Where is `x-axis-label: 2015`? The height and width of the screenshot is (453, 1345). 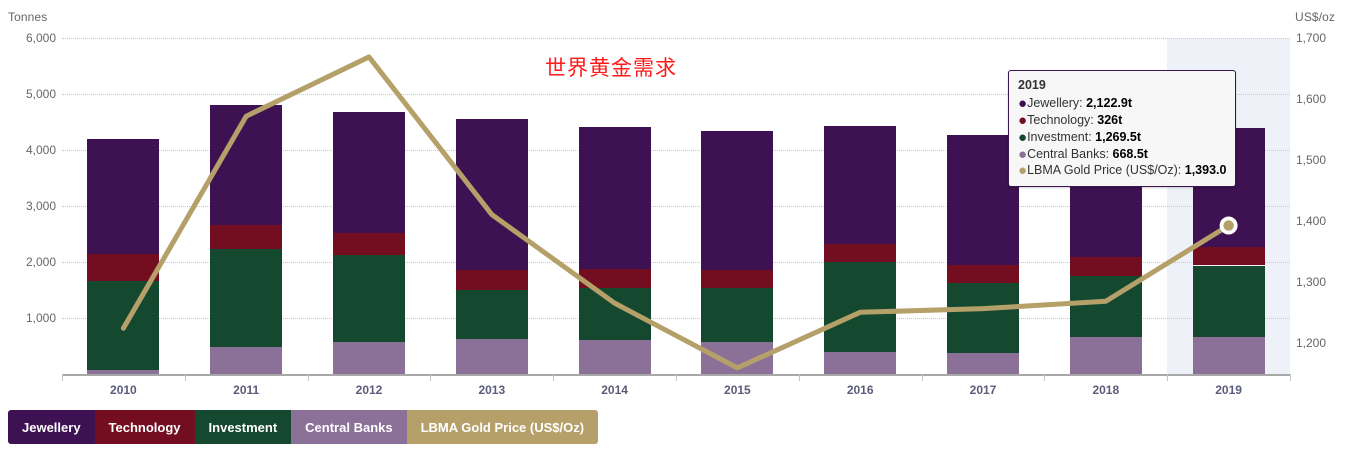 x-axis-label: 2015 is located at coordinates (737, 390).